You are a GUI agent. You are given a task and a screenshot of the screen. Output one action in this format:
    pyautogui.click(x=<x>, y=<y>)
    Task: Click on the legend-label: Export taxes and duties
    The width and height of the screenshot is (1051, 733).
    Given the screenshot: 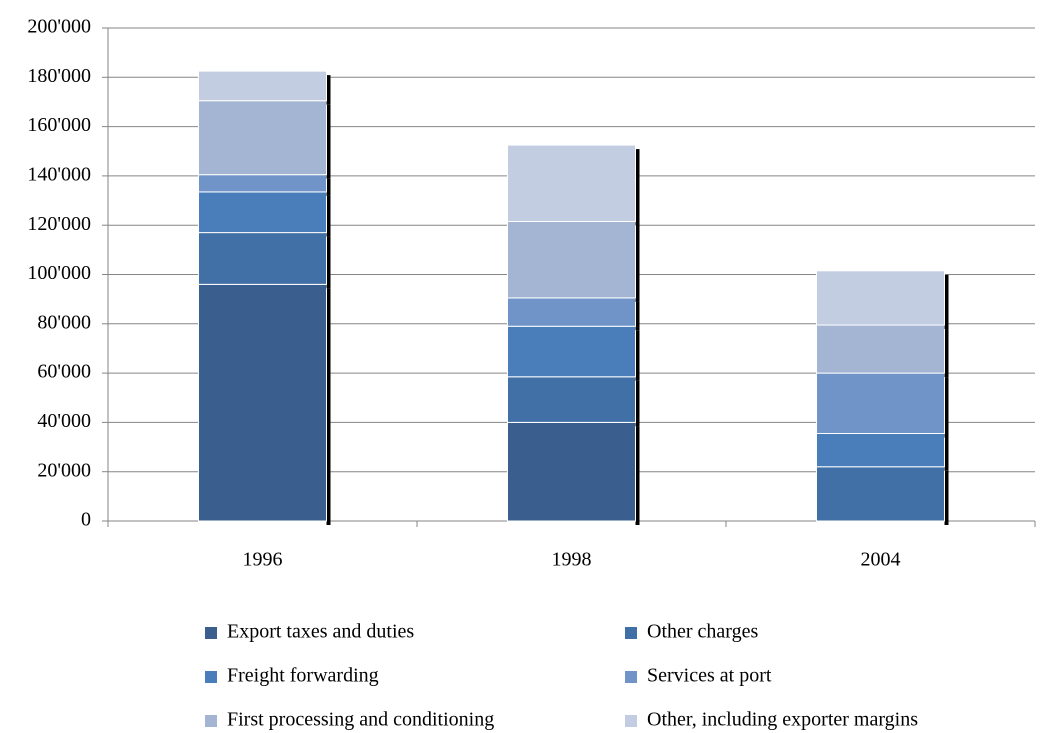 What is the action you would take?
    pyautogui.click(x=320, y=632)
    